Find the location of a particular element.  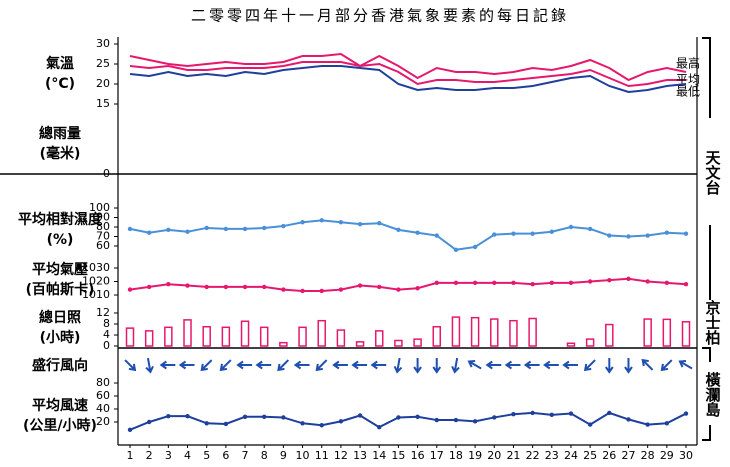

x-tick-label: 4 is located at coordinates (187, 455).